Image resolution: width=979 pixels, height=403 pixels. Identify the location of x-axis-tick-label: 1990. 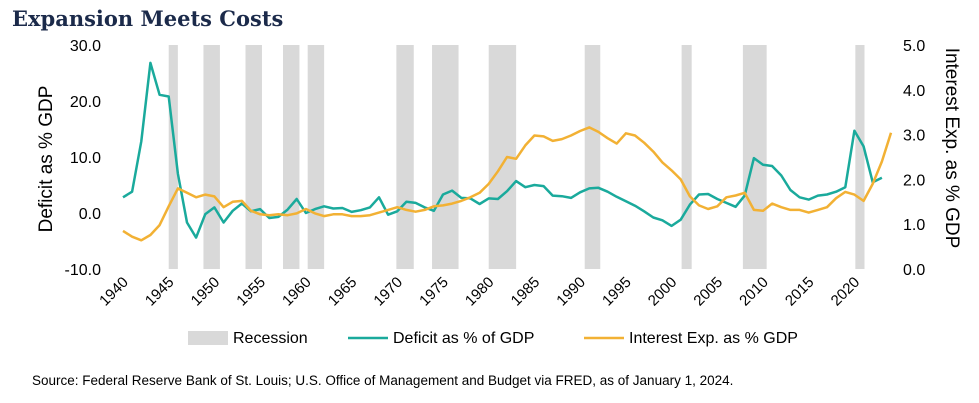
(571, 292).